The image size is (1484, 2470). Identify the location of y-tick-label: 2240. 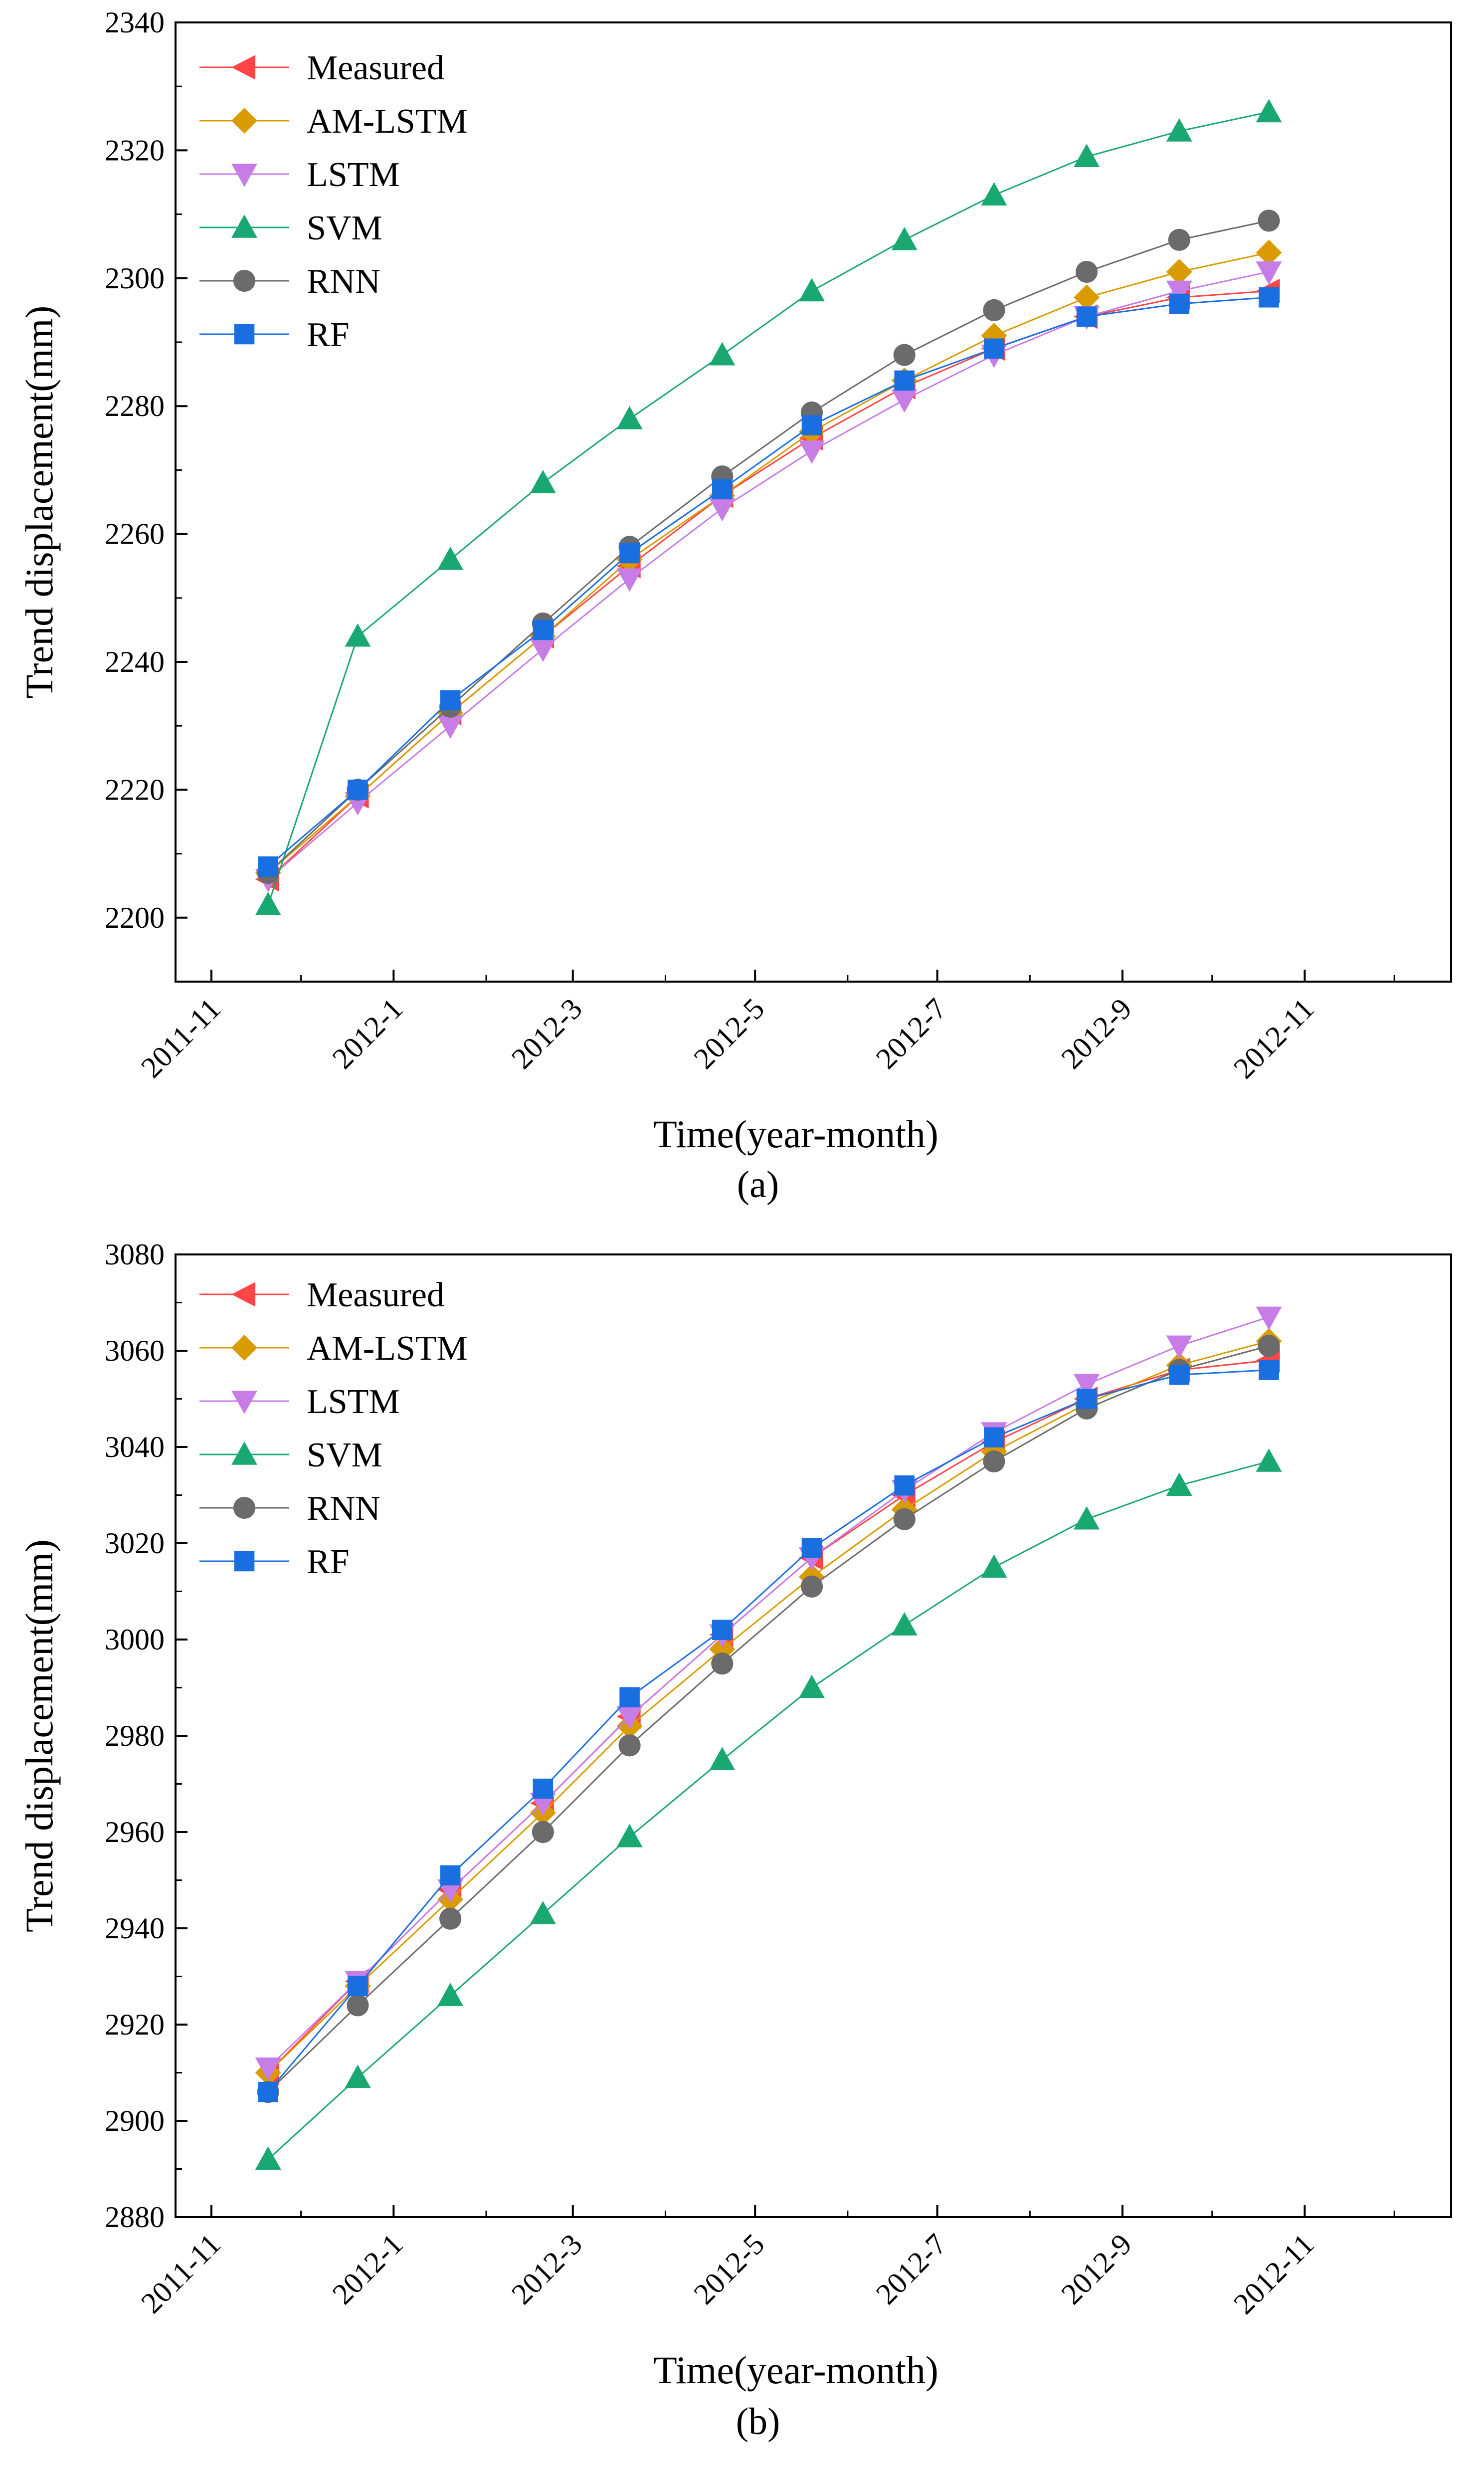
(135, 661).